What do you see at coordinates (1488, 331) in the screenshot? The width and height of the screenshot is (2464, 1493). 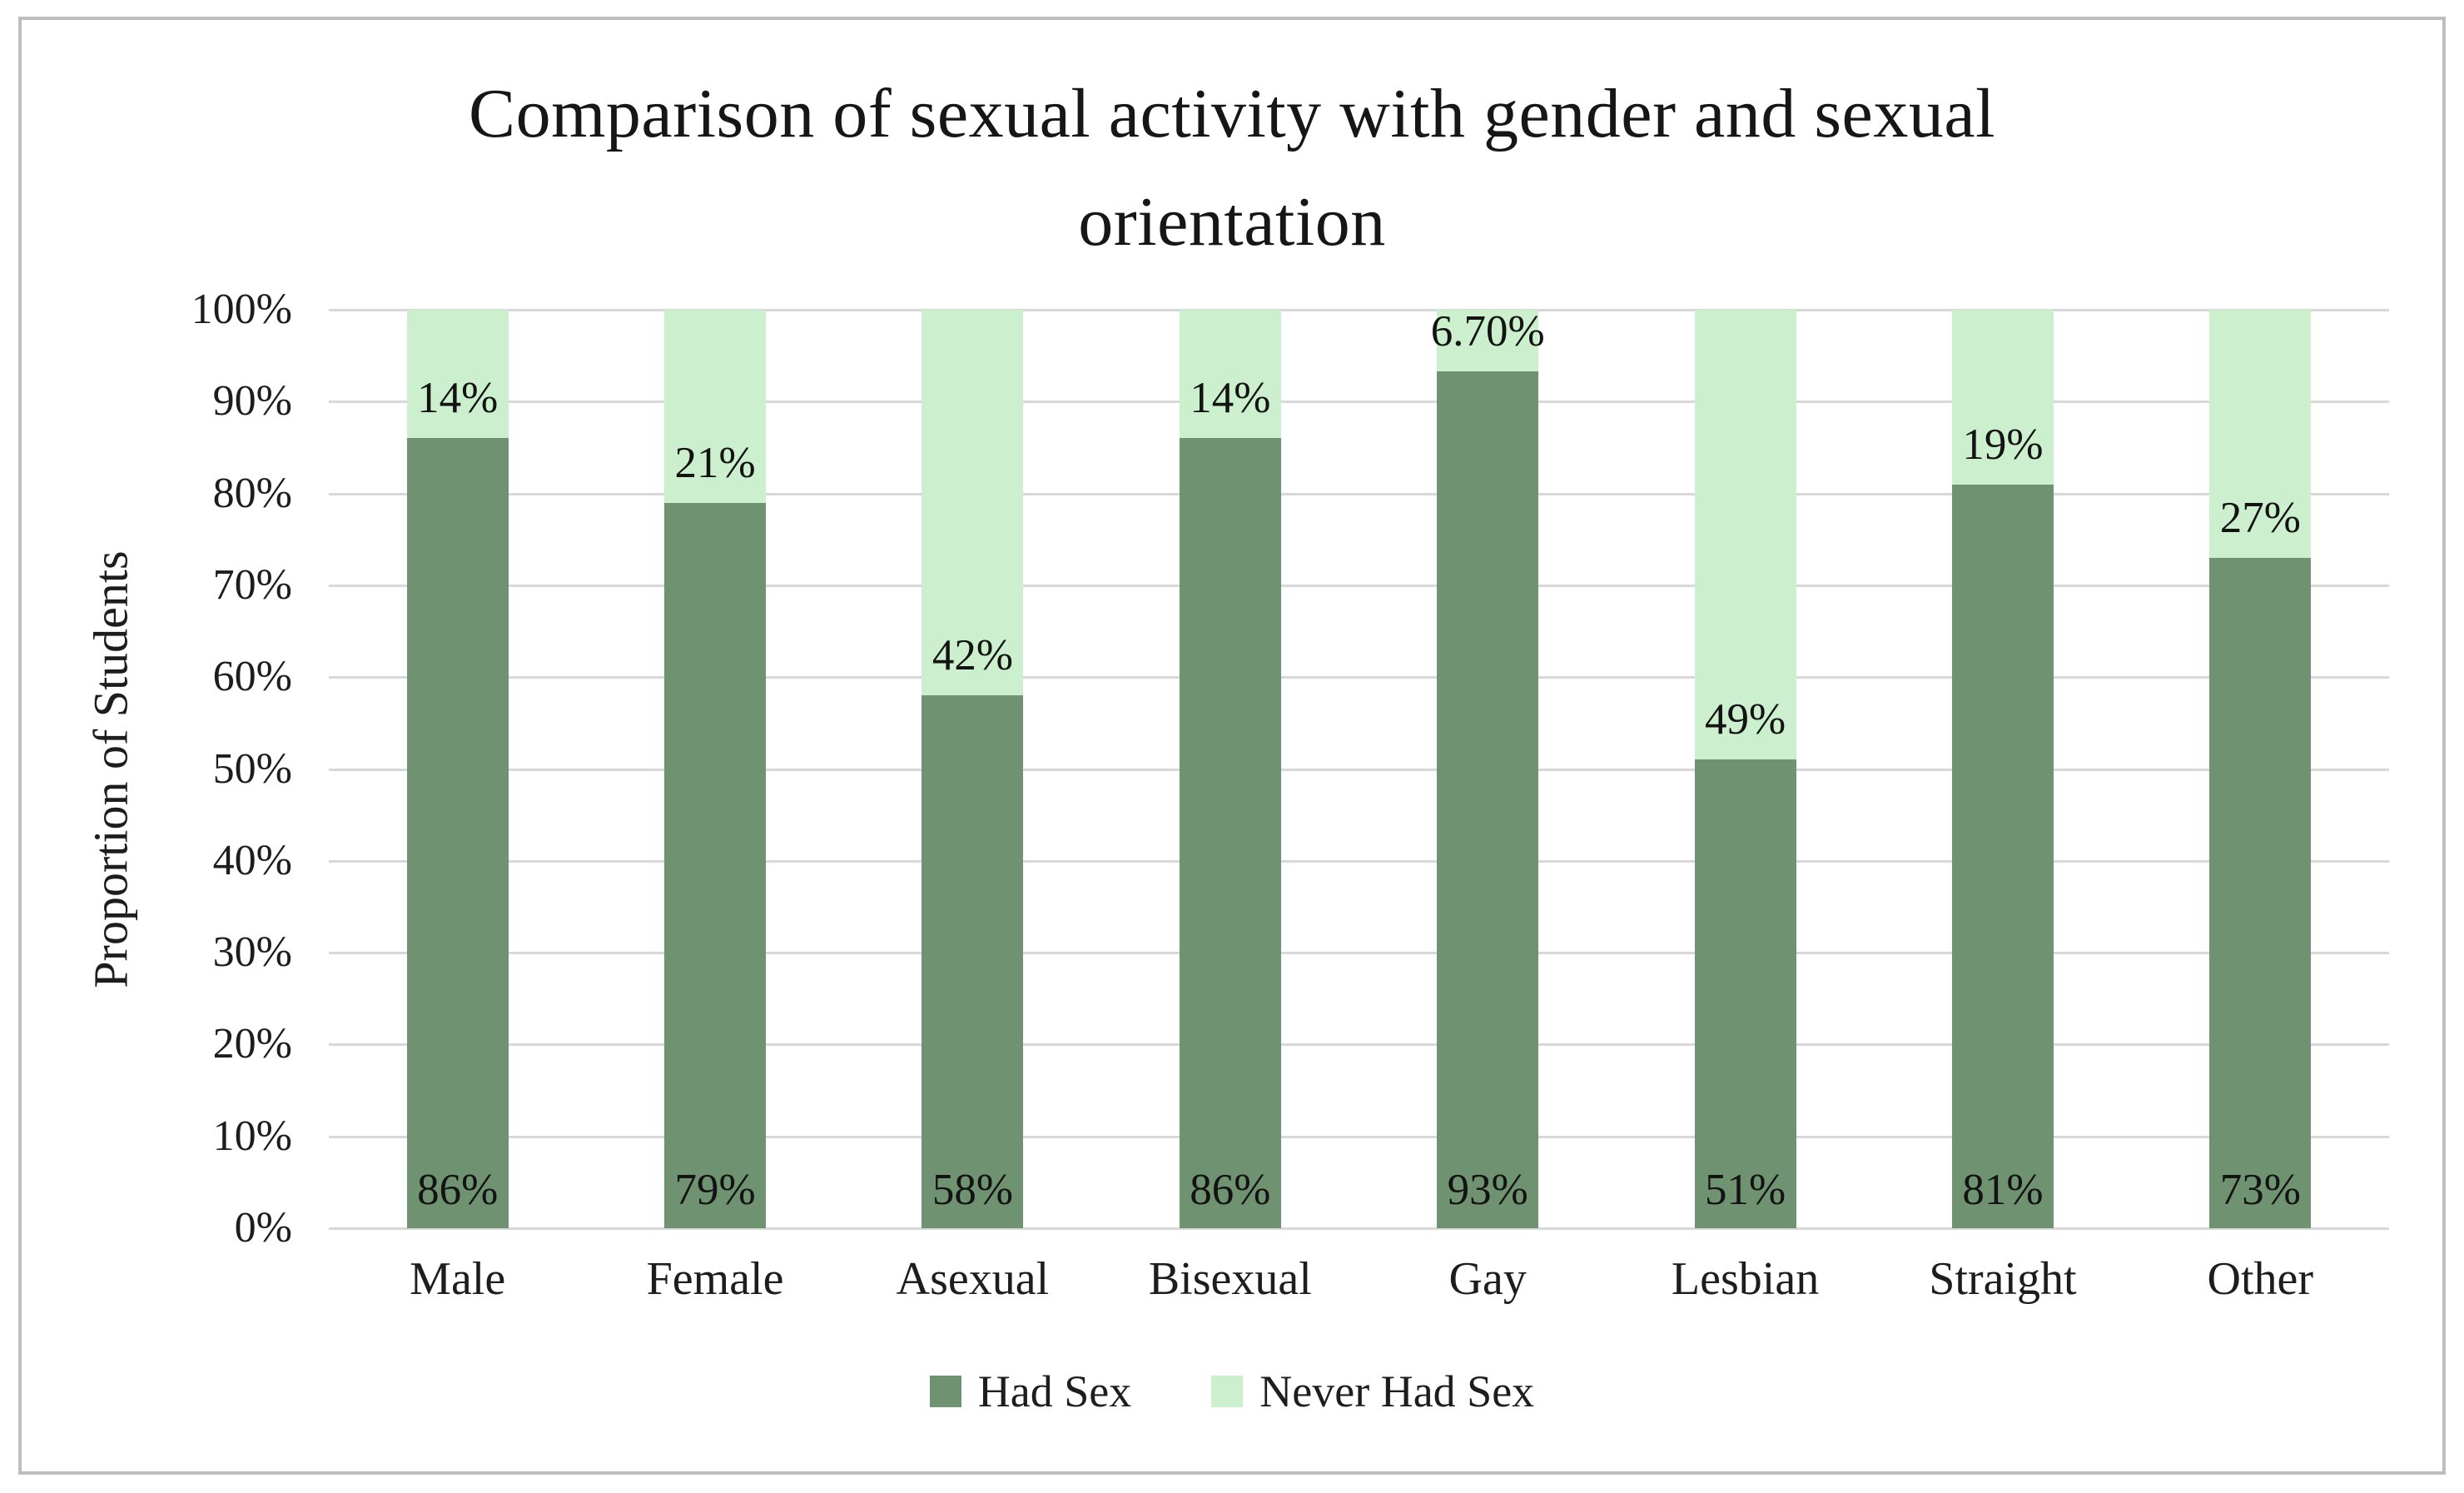 I see `never-had-sex-label: 6.70%` at bounding box center [1488, 331].